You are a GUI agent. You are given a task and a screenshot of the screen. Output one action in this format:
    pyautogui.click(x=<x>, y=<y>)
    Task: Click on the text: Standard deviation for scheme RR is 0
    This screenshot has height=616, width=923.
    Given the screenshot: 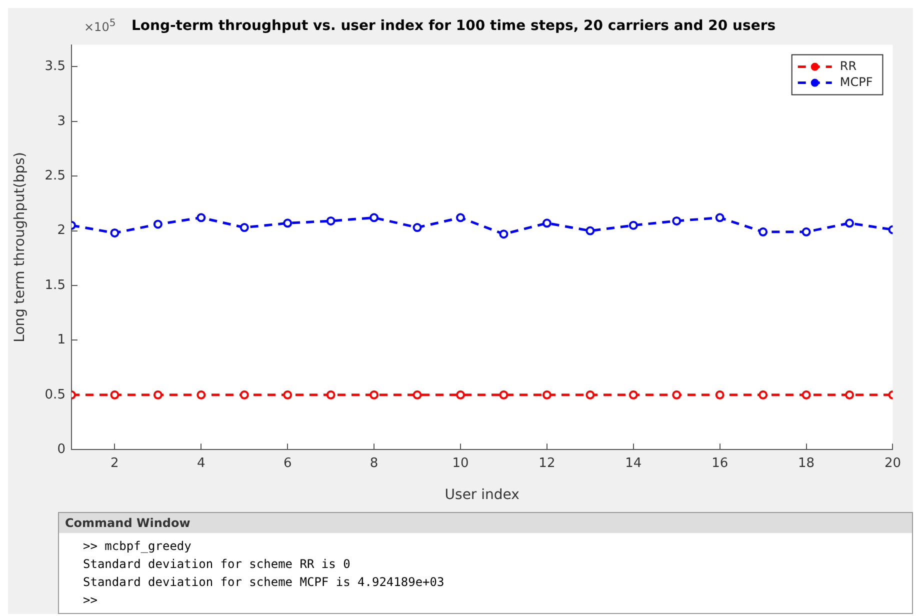 What is the action you would take?
    pyautogui.click(x=217, y=564)
    